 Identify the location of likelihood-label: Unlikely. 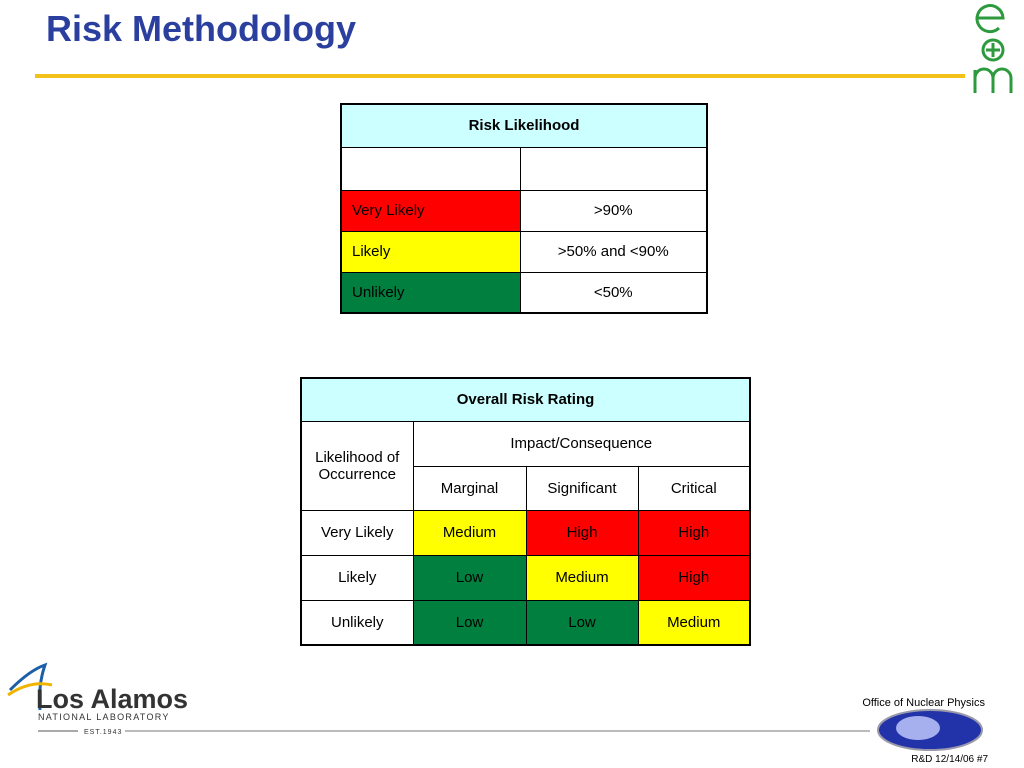
(430, 292).